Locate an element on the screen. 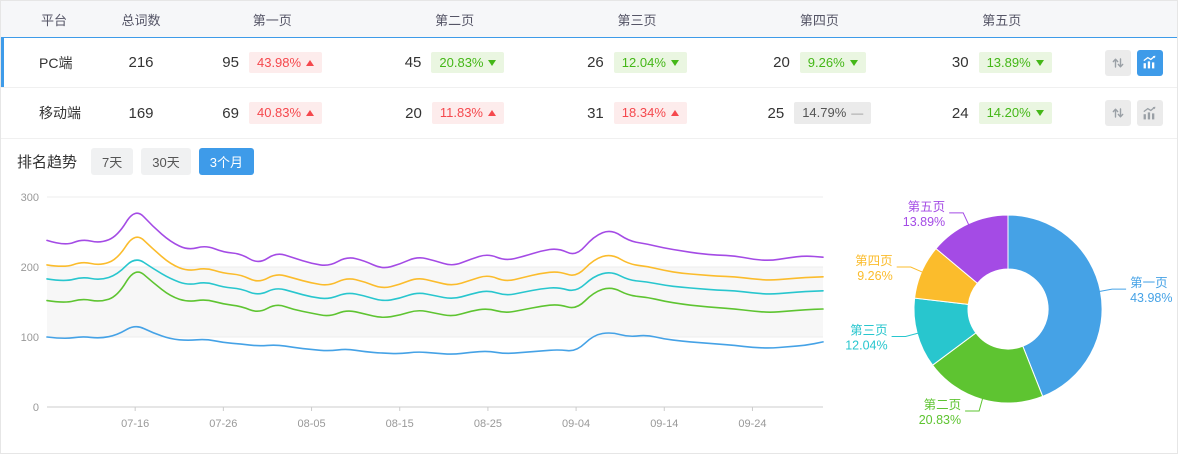 The width and height of the screenshot is (1178, 454). table-header: 平台 总词数 第一页 第二页 第三页 第四页 第五页 is located at coordinates (589, 19).